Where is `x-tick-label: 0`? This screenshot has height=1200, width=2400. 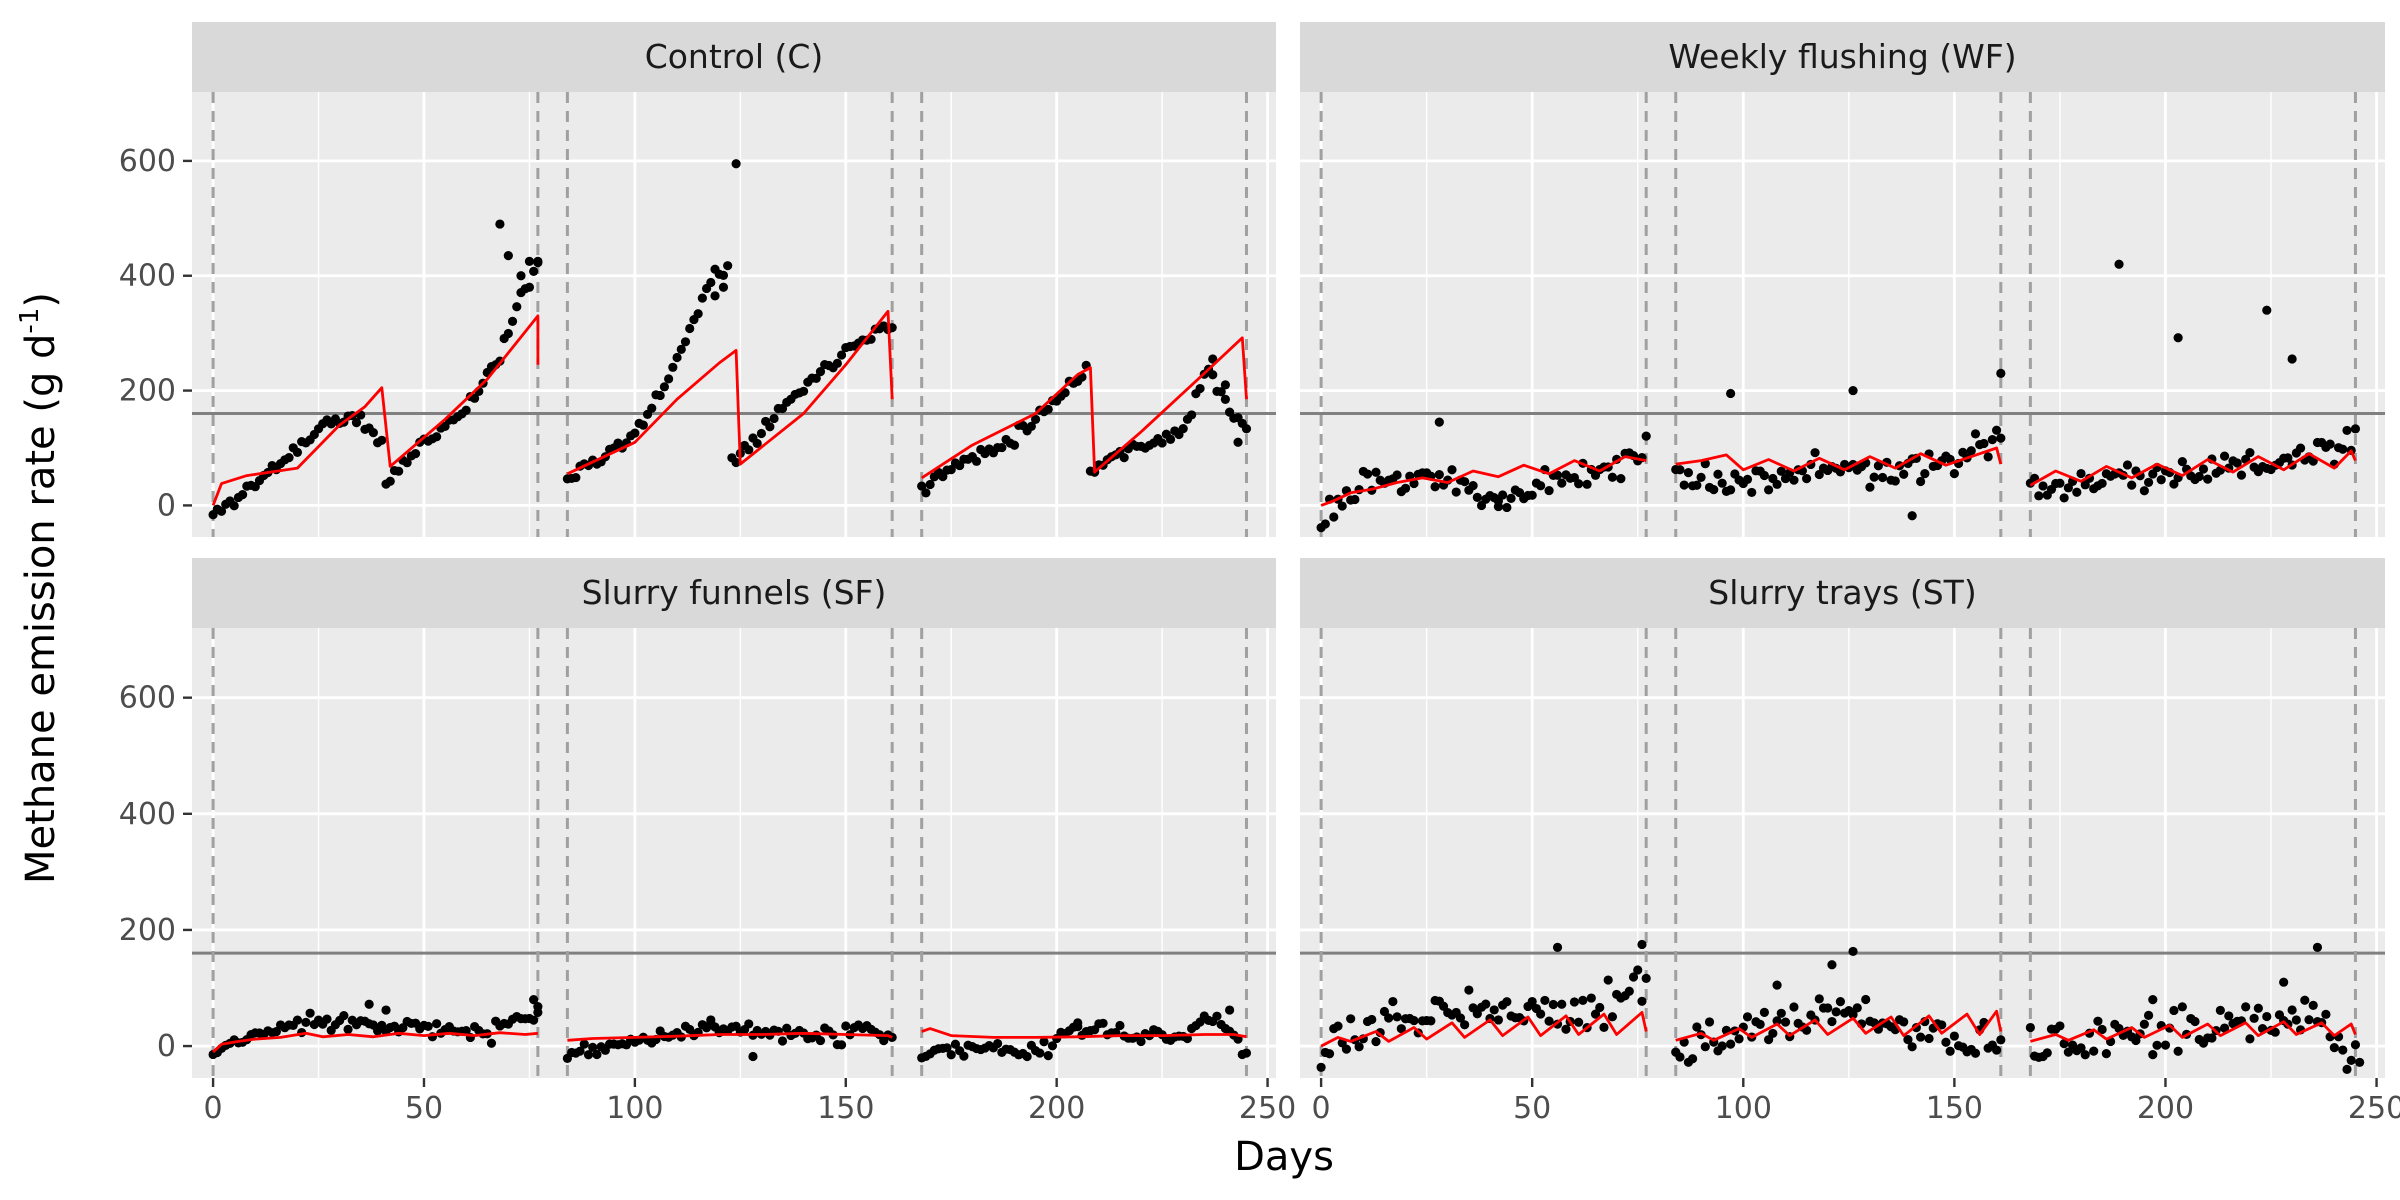
x-tick-label: 0 is located at coordinates (213, 1108).